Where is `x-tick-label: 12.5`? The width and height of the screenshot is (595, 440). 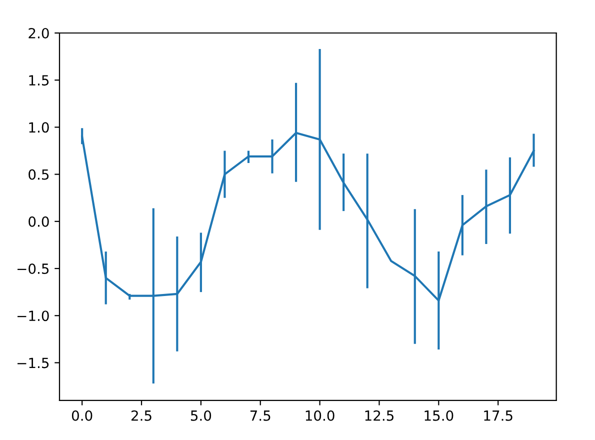 x-tick-label: 12.5 is located at coordinates (379, 415).